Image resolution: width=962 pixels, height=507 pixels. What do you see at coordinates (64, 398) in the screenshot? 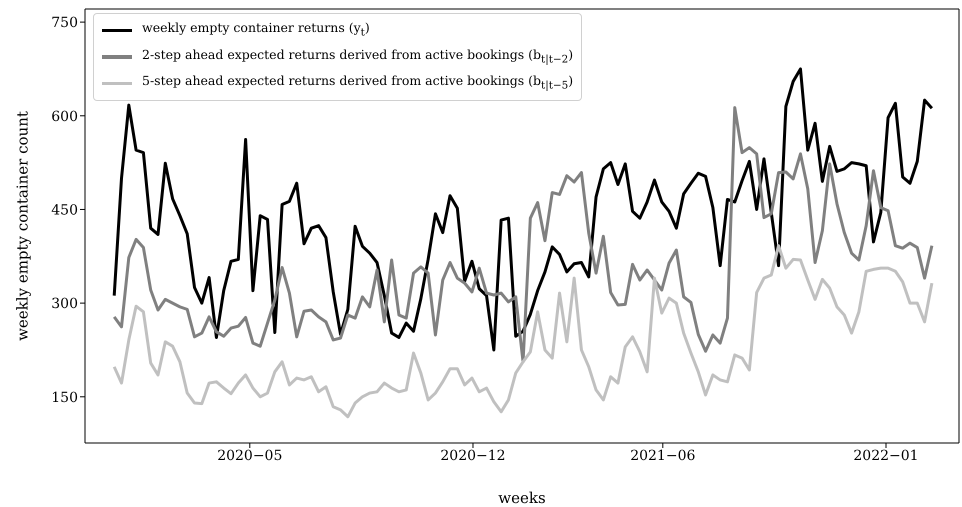
I see `y-tick-label: 150` at bounding box center [64, 398].